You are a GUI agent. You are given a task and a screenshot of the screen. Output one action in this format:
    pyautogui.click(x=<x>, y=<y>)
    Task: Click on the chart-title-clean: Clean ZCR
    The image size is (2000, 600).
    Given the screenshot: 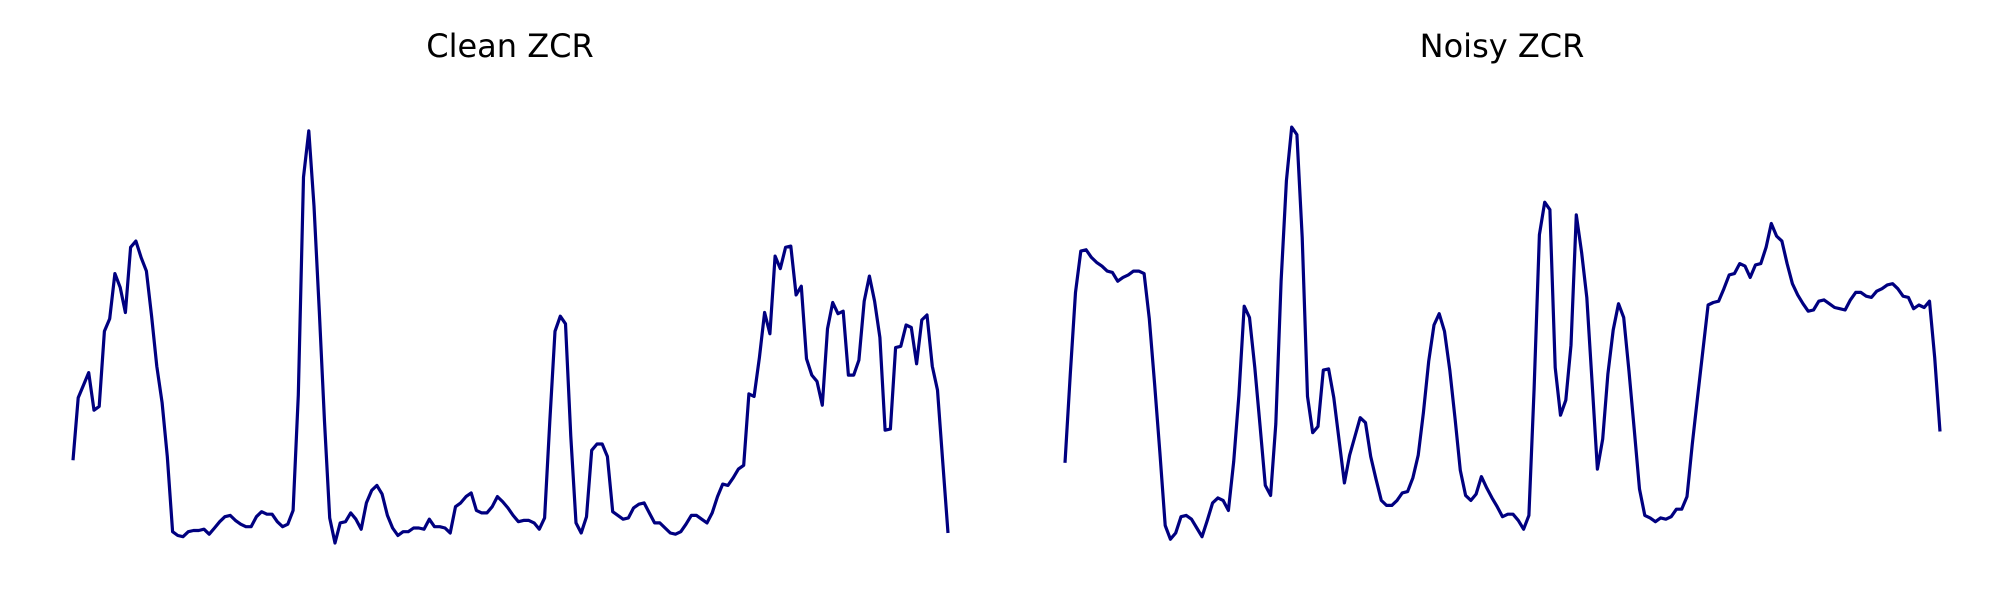 What is the action you would take?
    pyautogui.click(x=509, y=46)
    